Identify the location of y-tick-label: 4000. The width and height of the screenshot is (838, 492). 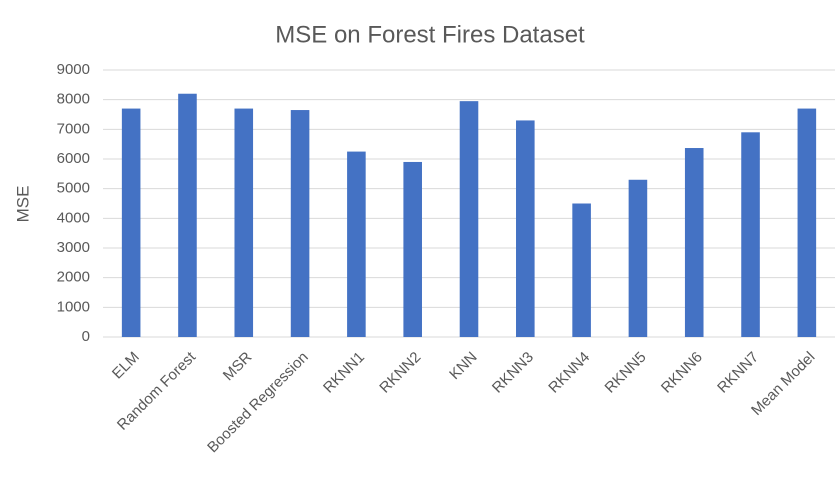
(73, 217).